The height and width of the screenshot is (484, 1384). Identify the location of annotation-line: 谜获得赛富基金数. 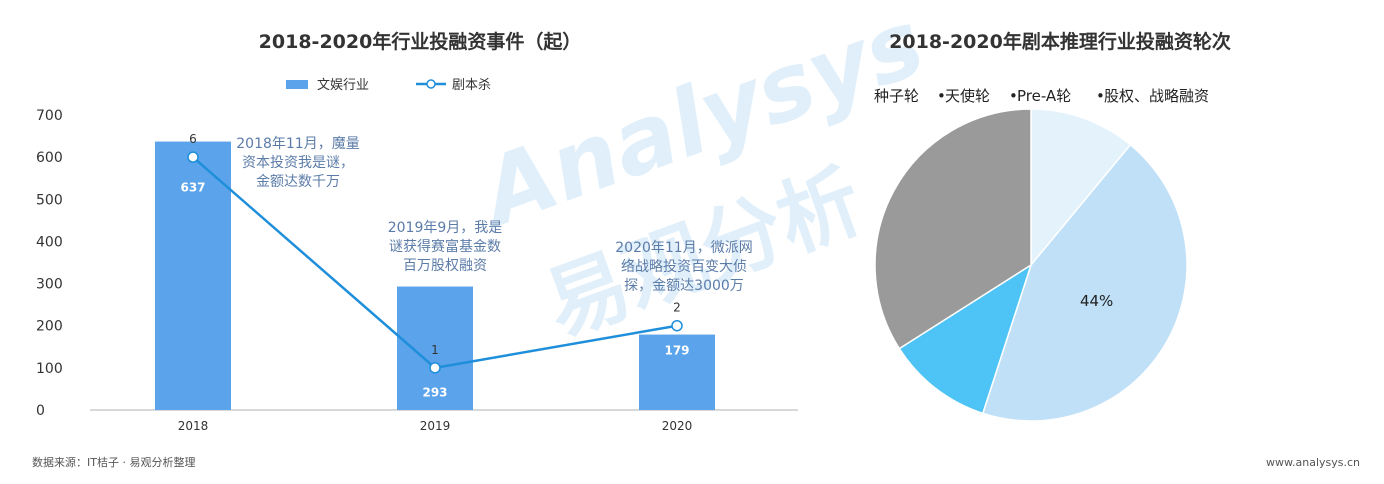
(445, 246).